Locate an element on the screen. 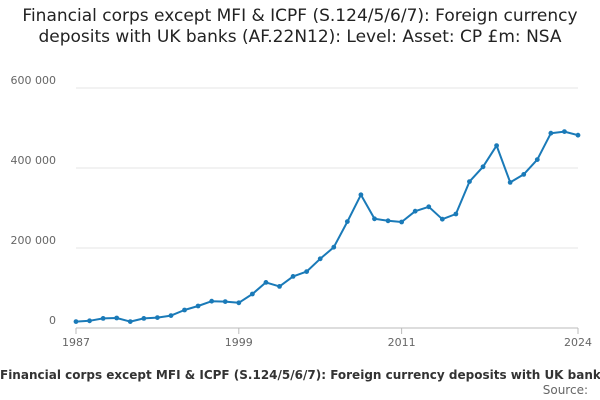  y-tick-label: 200 000 is located at coordinates (34, 240).